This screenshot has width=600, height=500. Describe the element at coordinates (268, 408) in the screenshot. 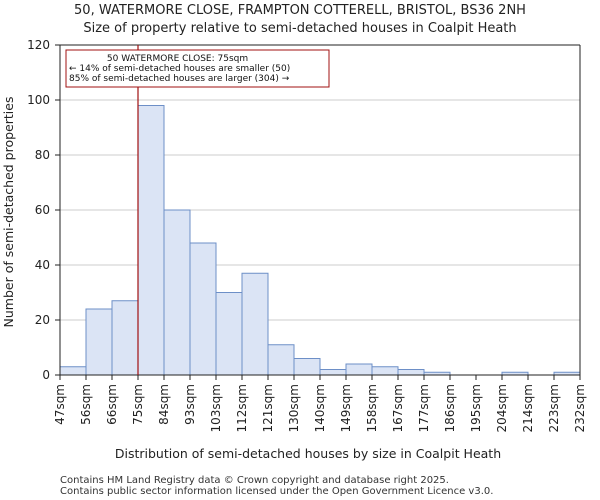

I see `x-tick-label: 121sqm` at that location.